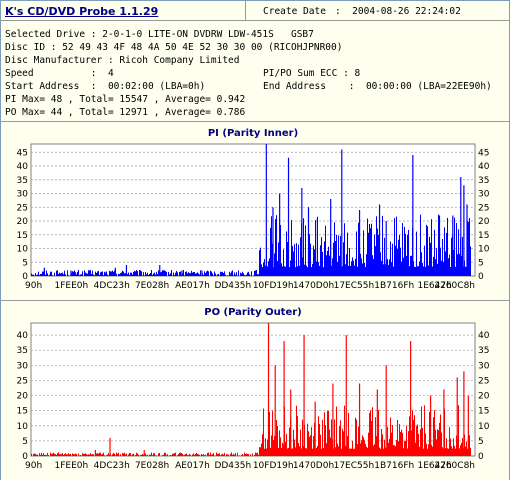 Image resolution: width=510 pixels, height=484 pixels. What do you see at coordinates (312, 73) in the screenshot?
I see `pipo-sum-ecc: PI/PO Sum ECC : 8` at bounding box center [312, 73].